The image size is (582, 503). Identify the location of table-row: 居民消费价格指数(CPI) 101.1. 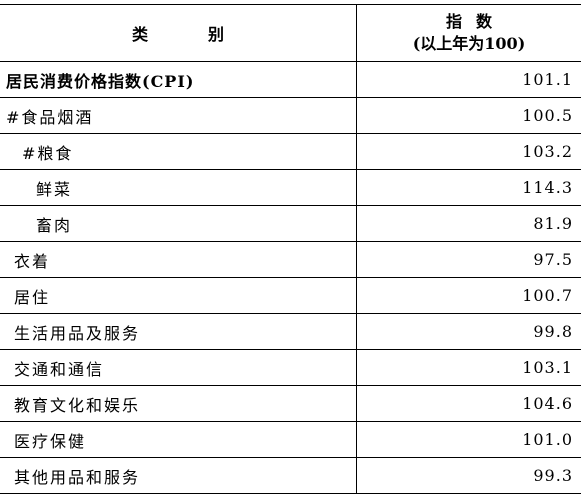
(290, 79).